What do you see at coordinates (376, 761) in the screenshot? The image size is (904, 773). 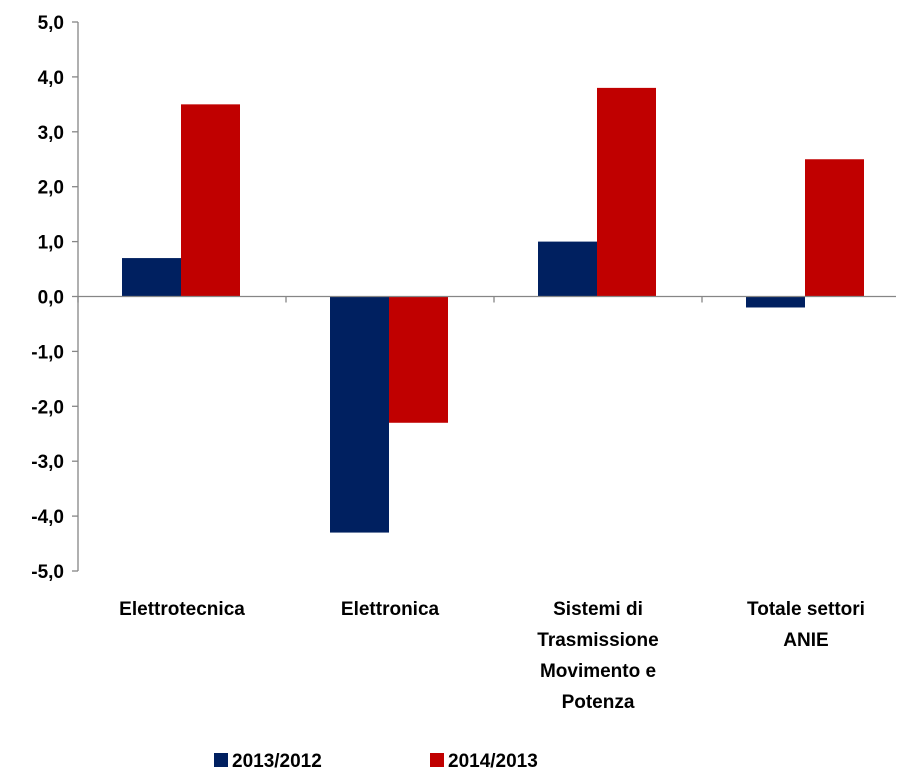 I see `legend: 2013/2012 2014/2013` at bounding box center [376, 761].